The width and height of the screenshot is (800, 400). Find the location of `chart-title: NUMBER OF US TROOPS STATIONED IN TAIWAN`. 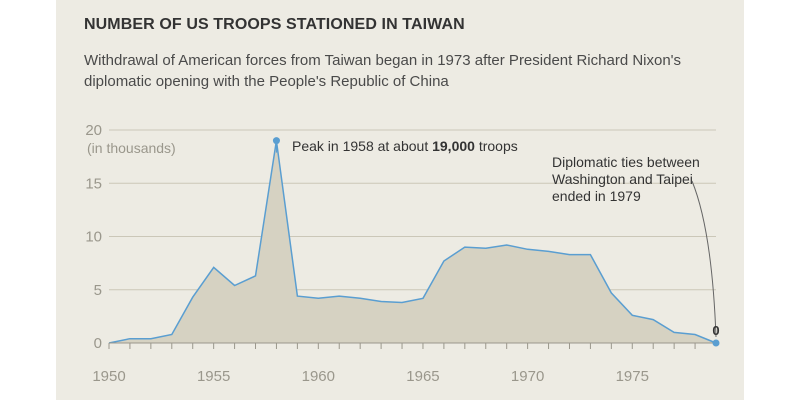

chart-title: NUMBER OF US TROOPS STATIONED IN TAIWAN is located at coordinates (274, 24).